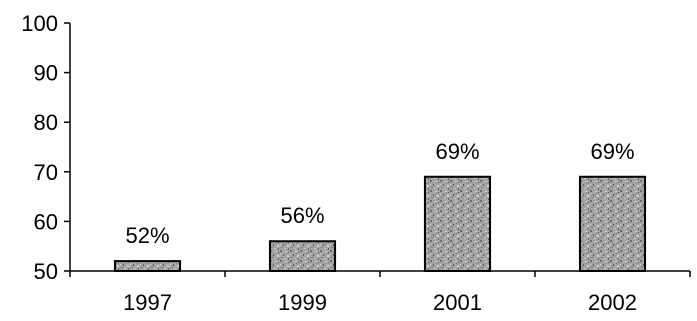 The height and width of the screenshot is (321, 697). What do you see at coordinates (46, 172) in the screenshot?
I see `y-tick-label: 70` at bounding box center [46, 172].